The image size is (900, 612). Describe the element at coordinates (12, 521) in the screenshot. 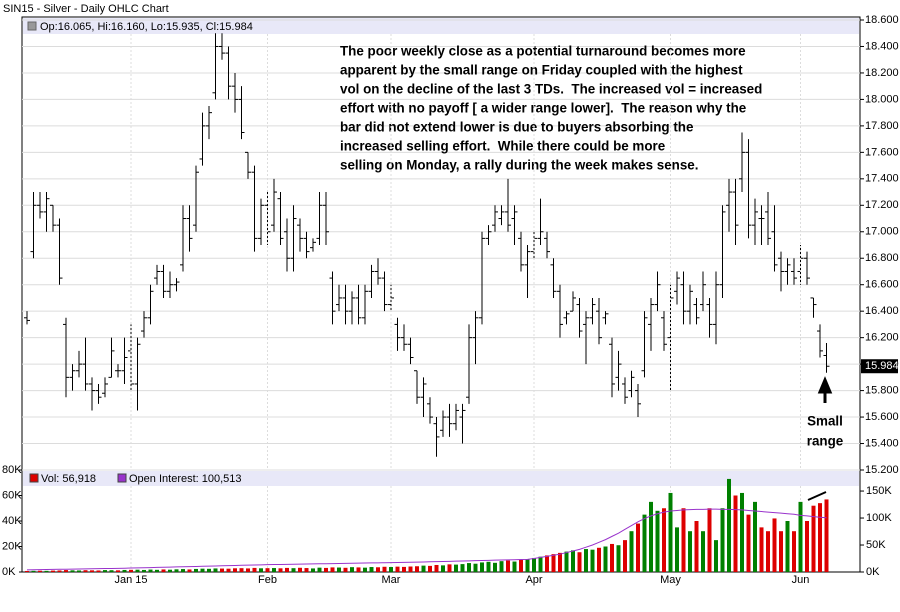

I see `y-tick-label: 40K` at that location.